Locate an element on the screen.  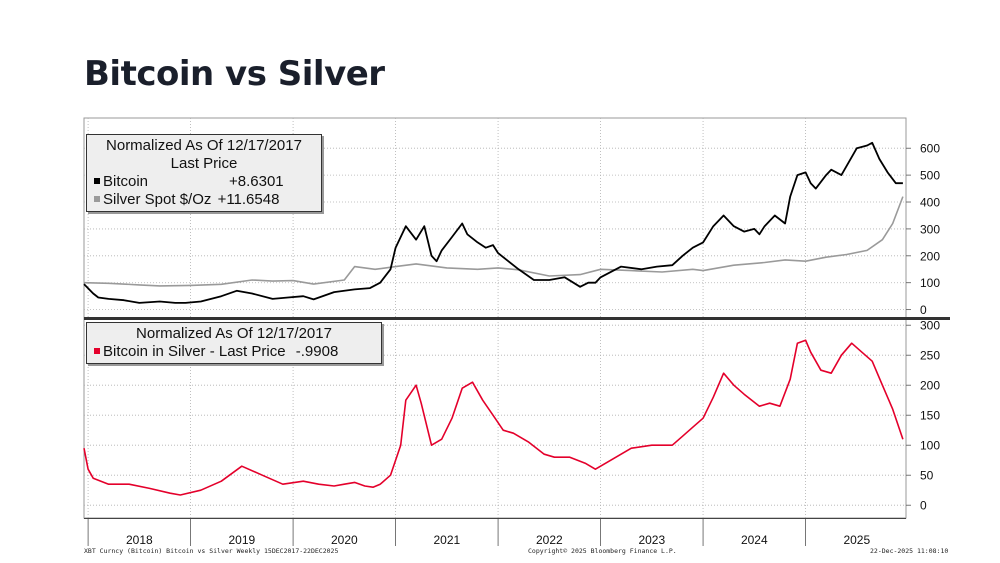
footer-timestamp: 22-Dec-2025 11:08:10 is located at coordinates (909, 551).